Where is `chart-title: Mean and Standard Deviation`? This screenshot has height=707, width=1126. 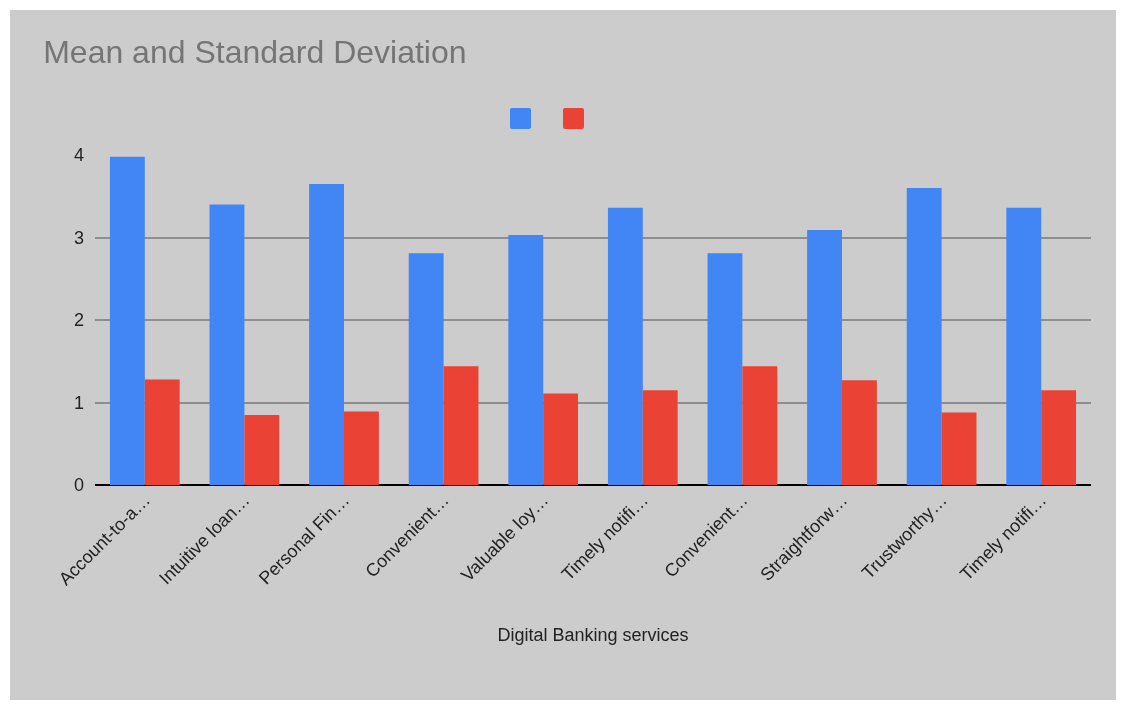 chart-title: Mean and Standard Deviation is located at coordinates (255, 52).